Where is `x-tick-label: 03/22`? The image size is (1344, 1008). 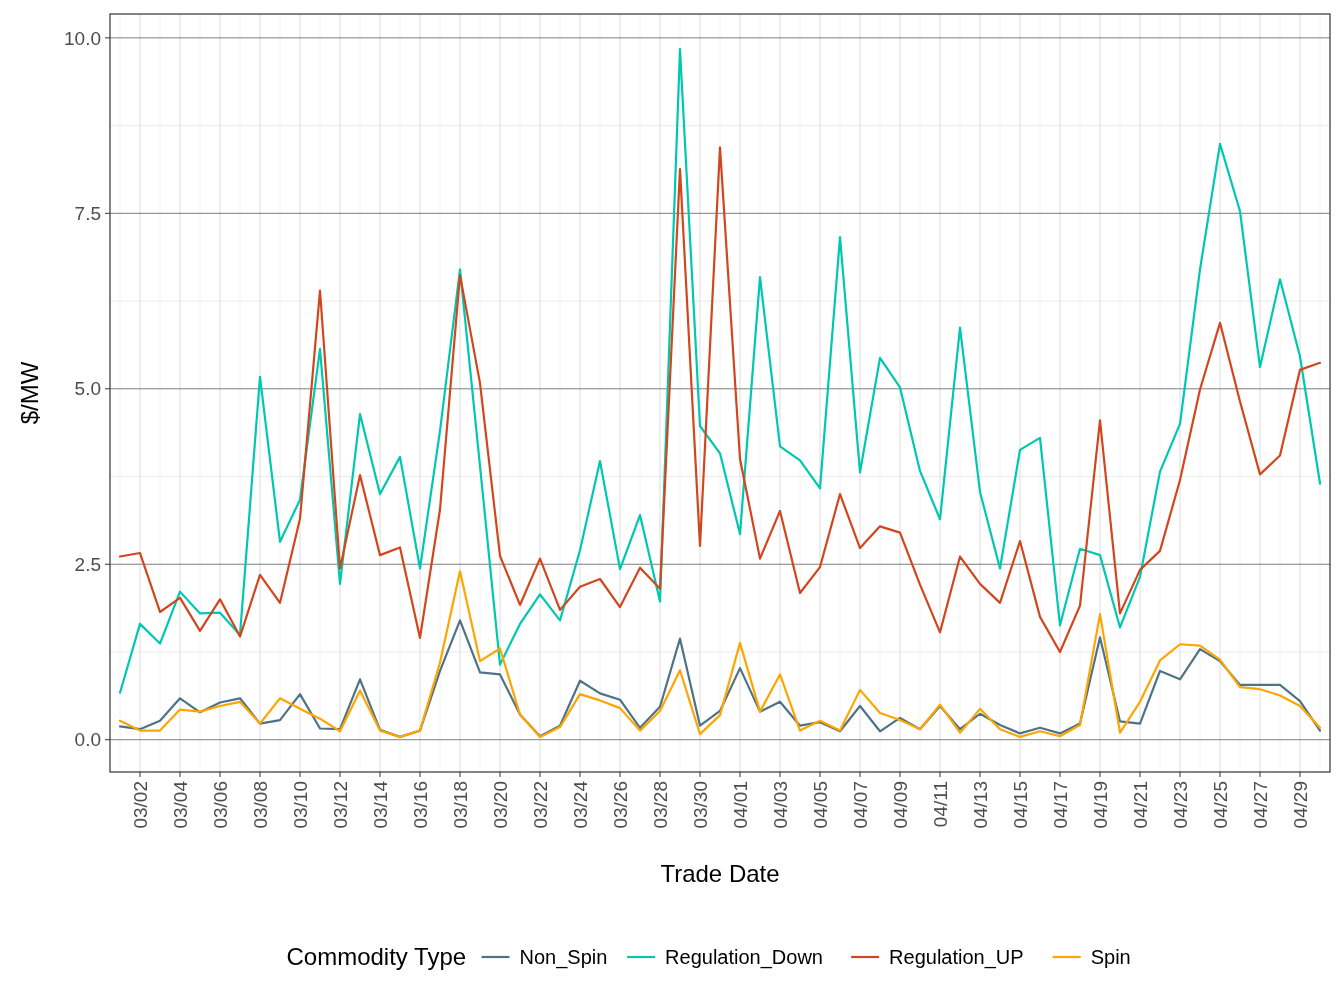 x-tick-label: 03/22 is located at coordinates (540, 805).